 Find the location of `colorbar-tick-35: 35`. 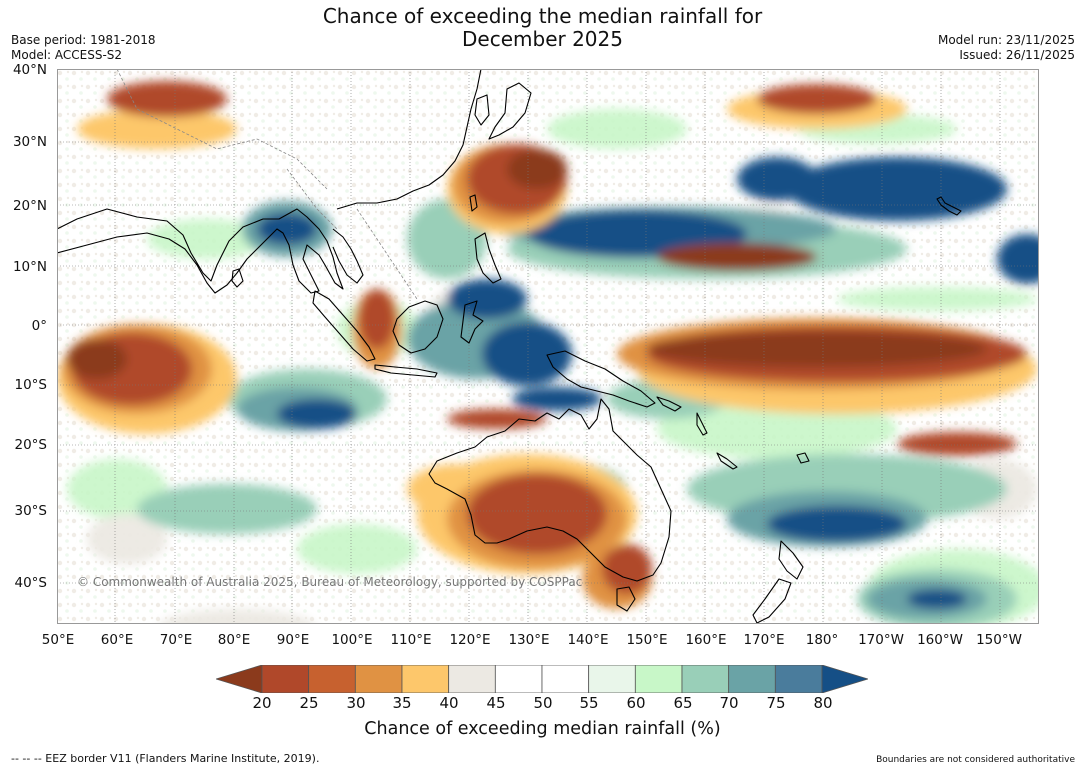

colorbar-tick-35: 35 is located at coordinates (402, 703).